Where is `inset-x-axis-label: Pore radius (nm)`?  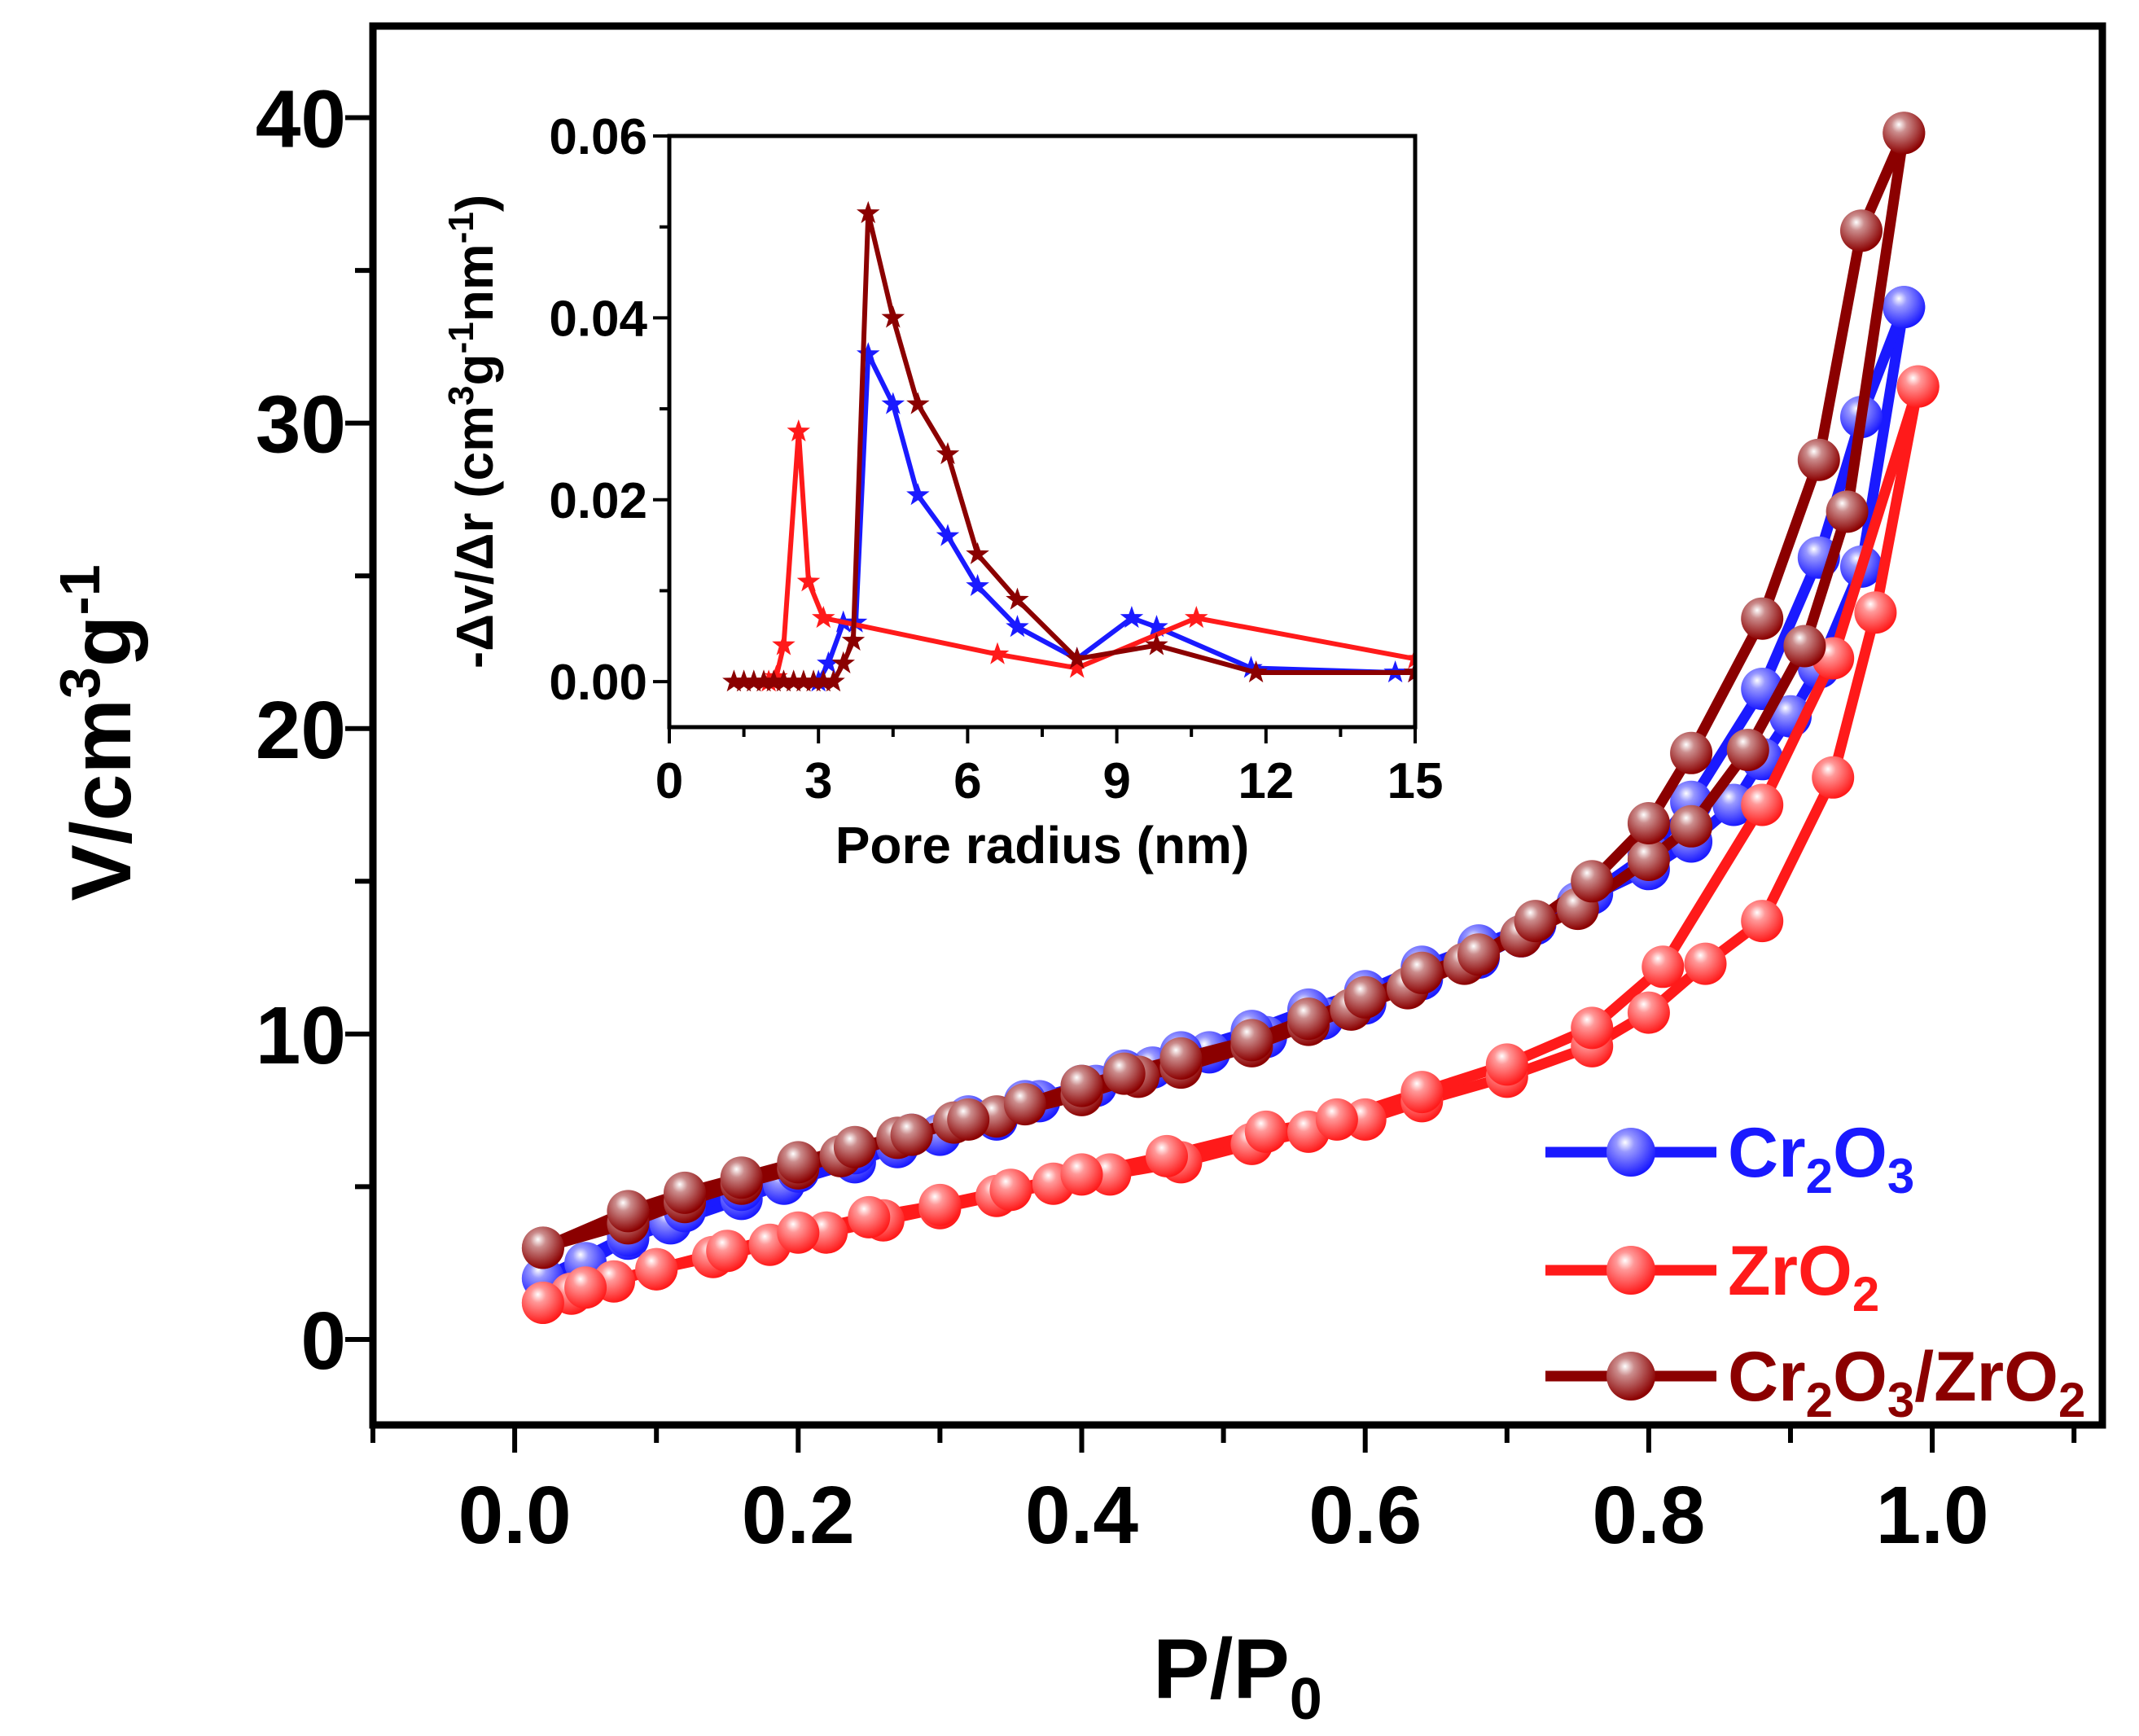 inset-x-axis-label: Pore radius (nm) is located at coordinates (1042, 845).